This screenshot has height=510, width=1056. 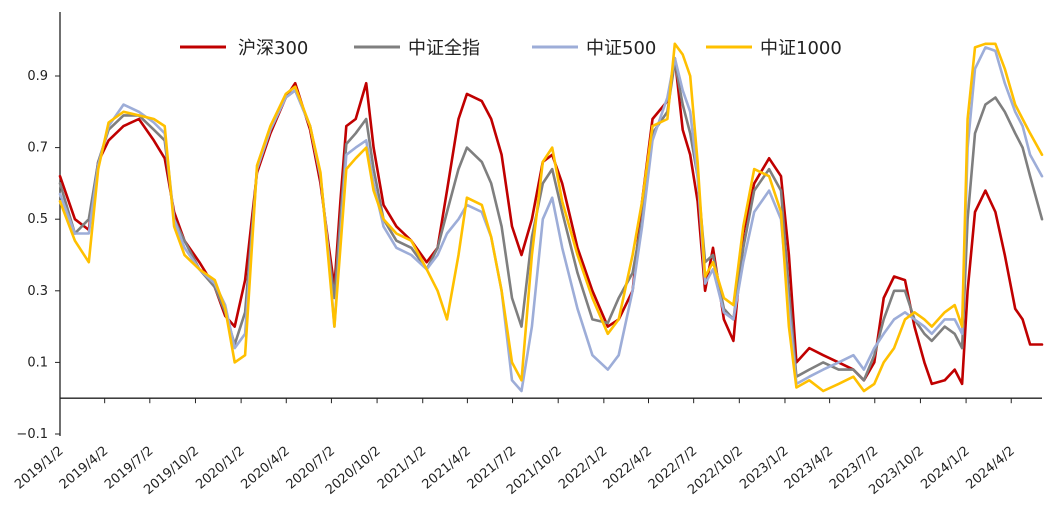 What do you see at coordinates (37, 76) in the screenshot?
I see `y-tick-label: 0.9` at bounding box center [37, 76].